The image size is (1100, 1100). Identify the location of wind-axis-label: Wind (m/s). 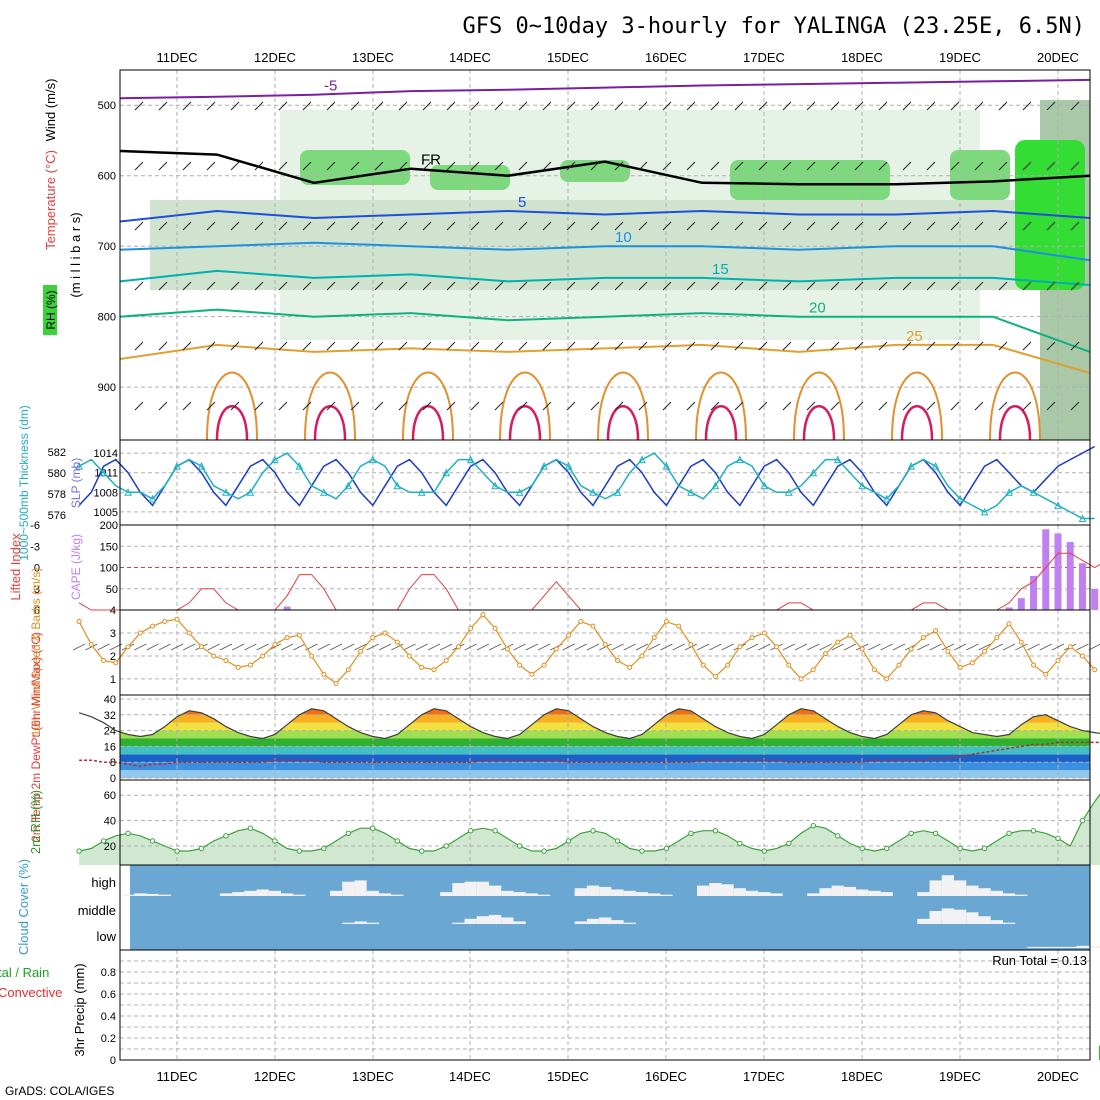
(50, 110).